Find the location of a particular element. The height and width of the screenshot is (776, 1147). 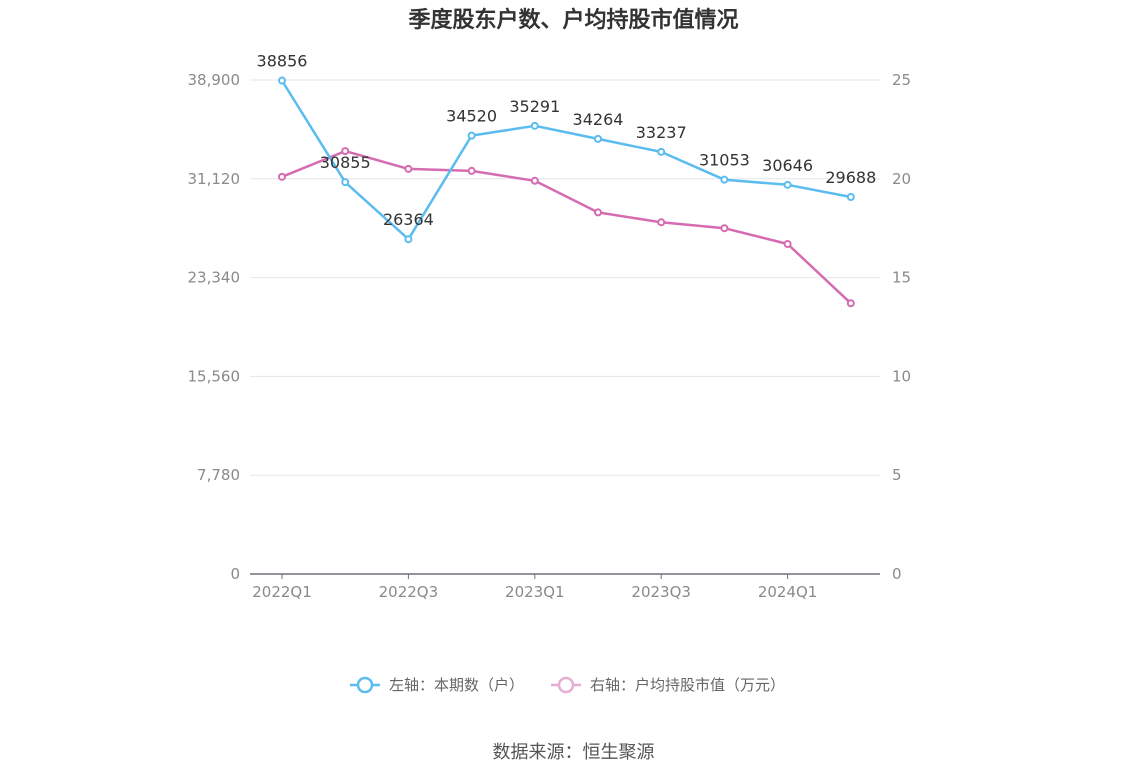

data-label: 38856 is located at coordinates (282, 61).